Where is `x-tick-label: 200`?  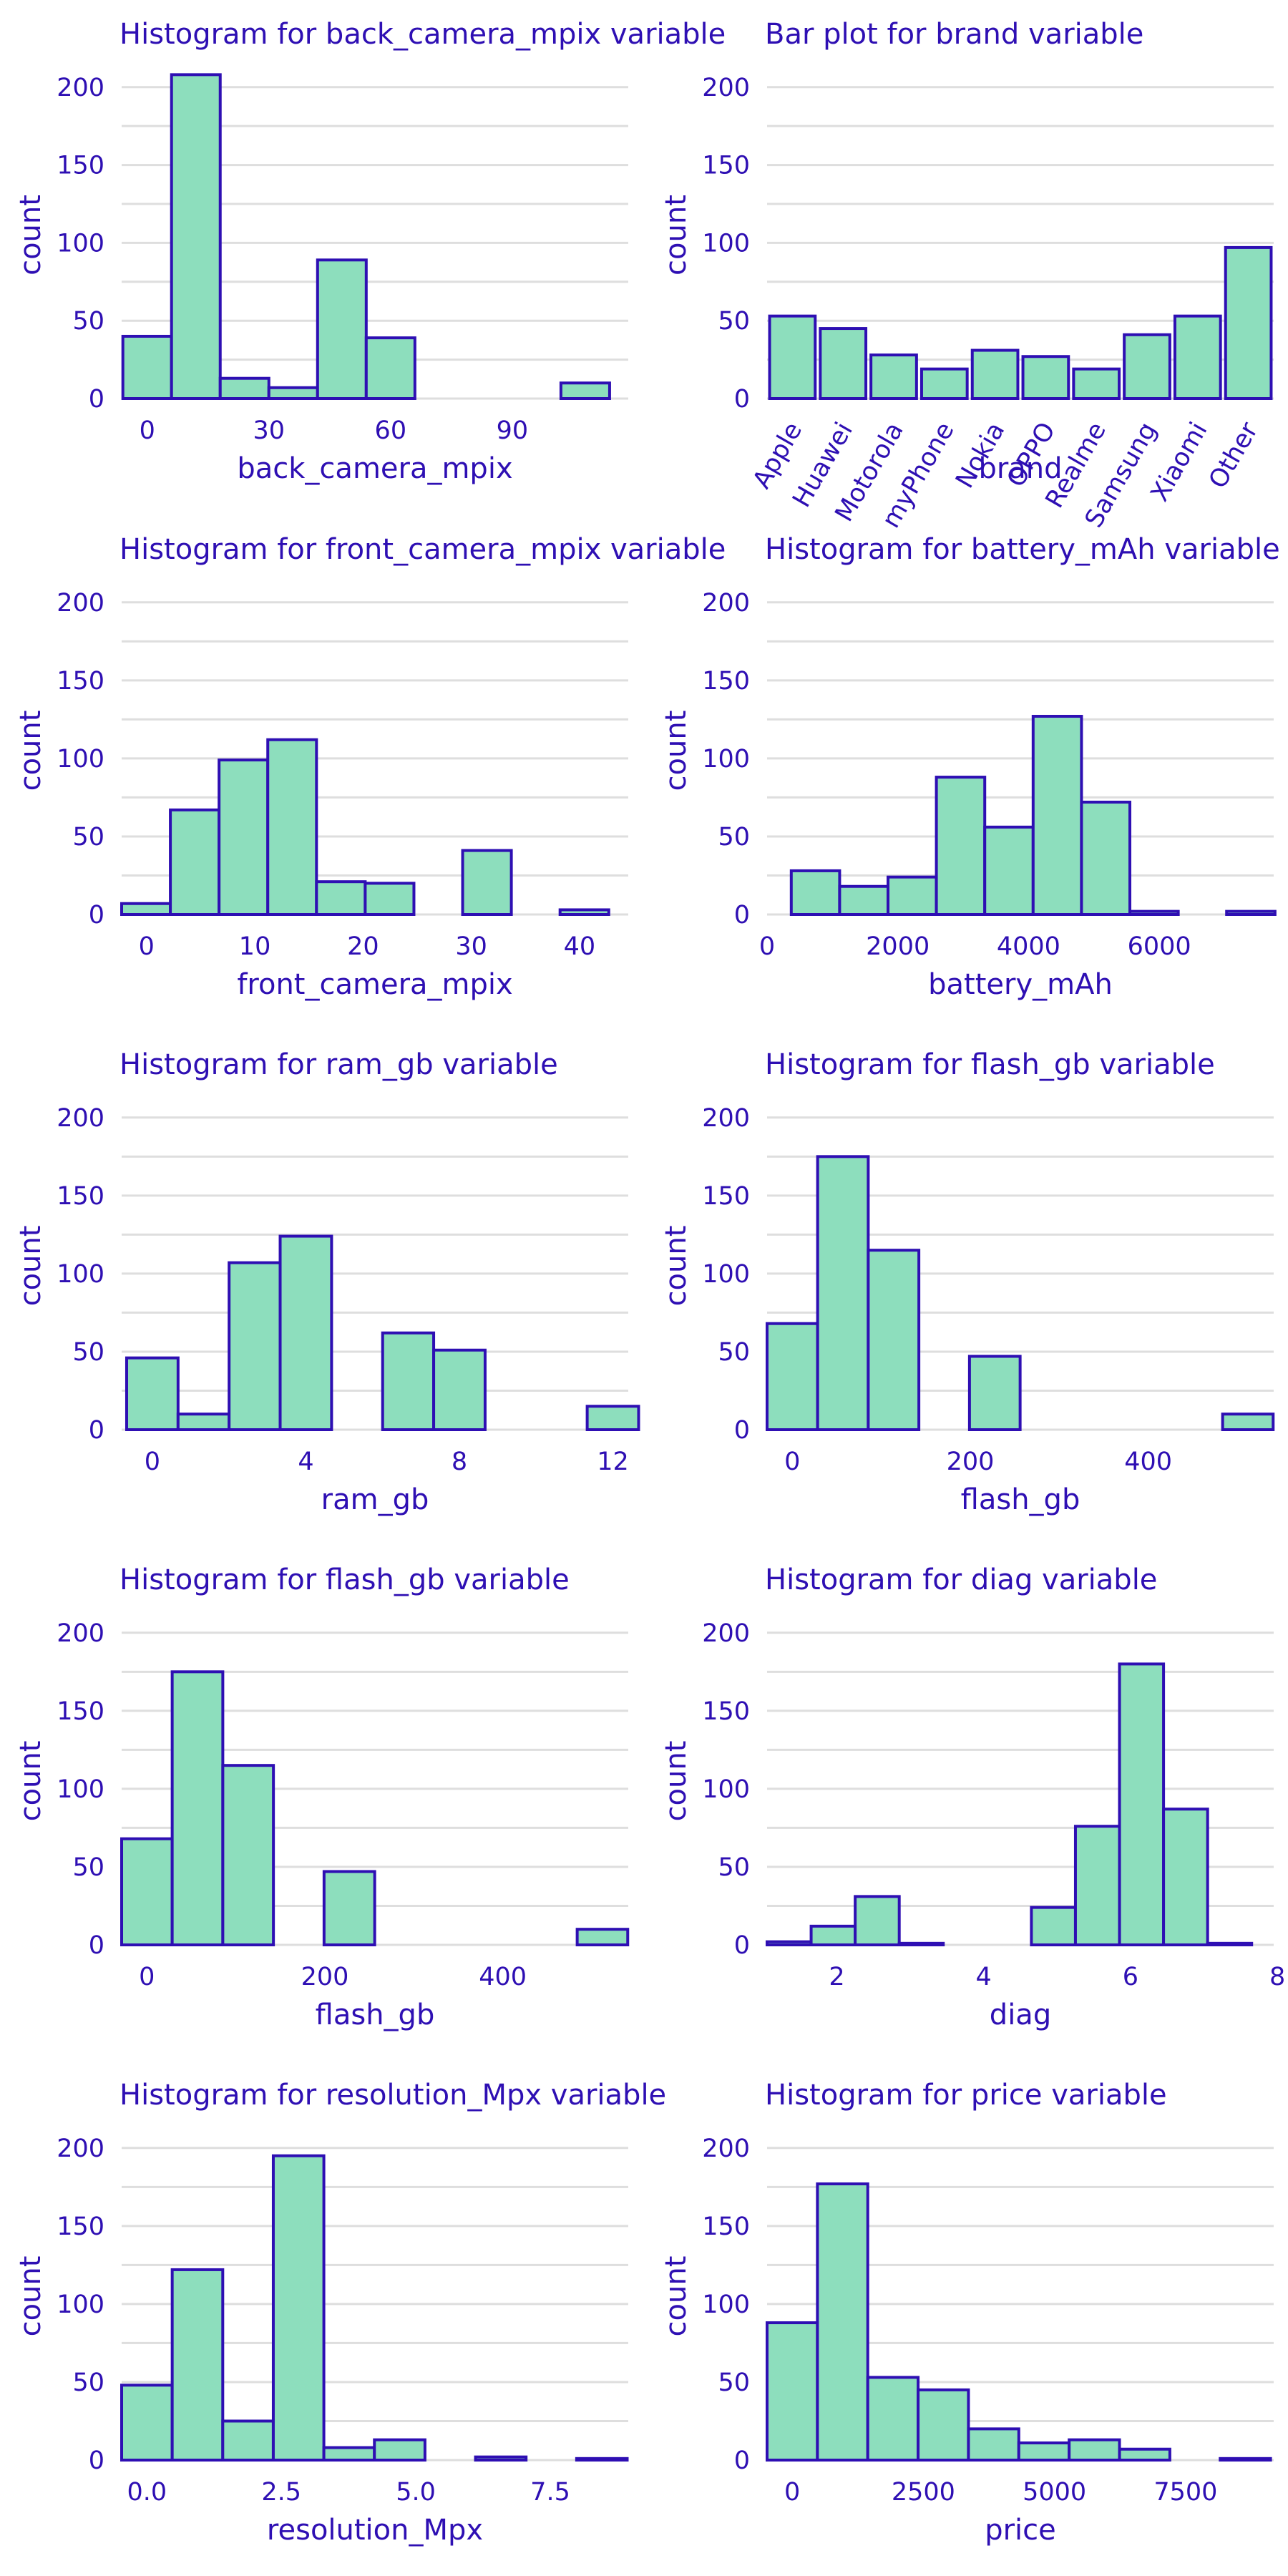
x-tick-label: 200 is located at coordinates (325, 1977).